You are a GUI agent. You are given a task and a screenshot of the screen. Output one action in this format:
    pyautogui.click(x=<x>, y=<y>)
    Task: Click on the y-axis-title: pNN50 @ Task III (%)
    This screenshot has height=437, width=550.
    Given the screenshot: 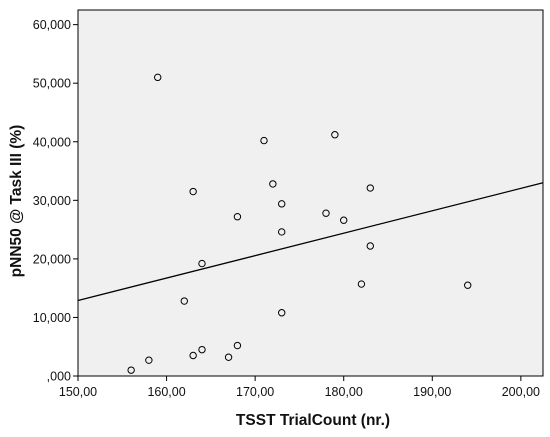 What is the action you would take?
    pyautogui.click(x=16, y=201)
    